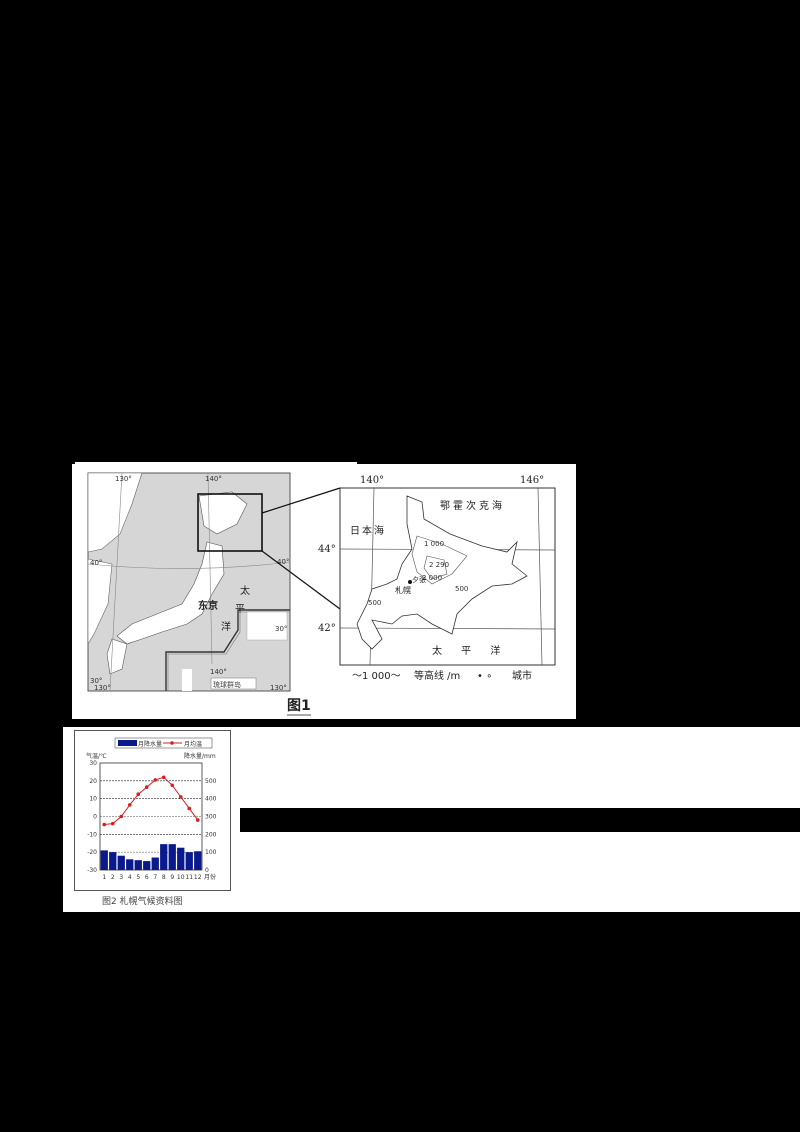  I want to click on legend-temp-label: 月均温, so click(193, 744).